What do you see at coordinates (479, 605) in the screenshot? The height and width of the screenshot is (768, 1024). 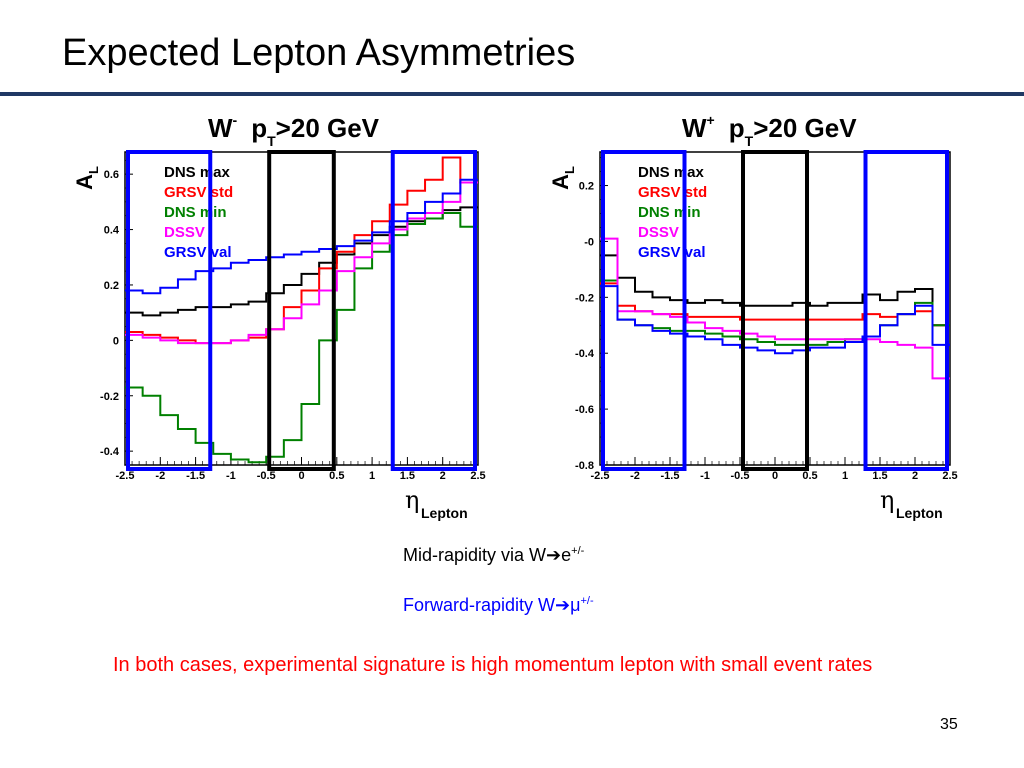 I see `forward-rapidity-text: Forward-rapidity W` at bounding box center [479, 605].